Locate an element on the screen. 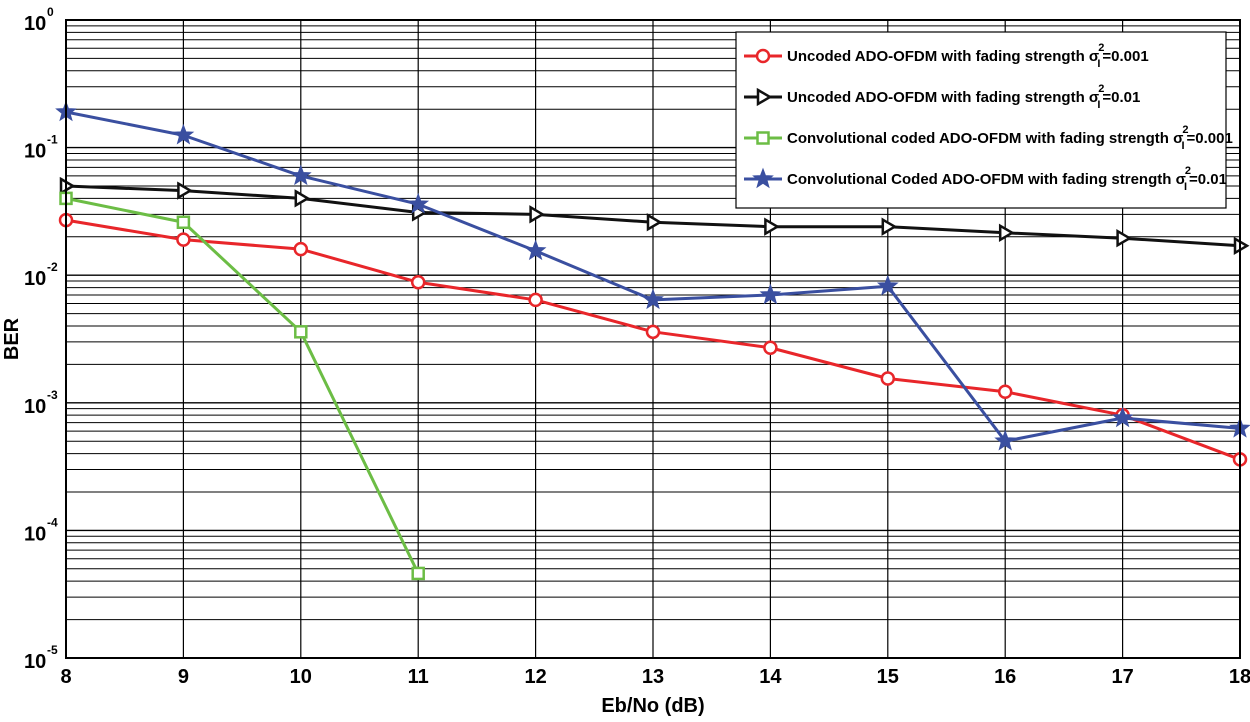 The width and height of the screenshot is (1250, 722). x-tick-label: 16 is located at coordinates (1005, 677).